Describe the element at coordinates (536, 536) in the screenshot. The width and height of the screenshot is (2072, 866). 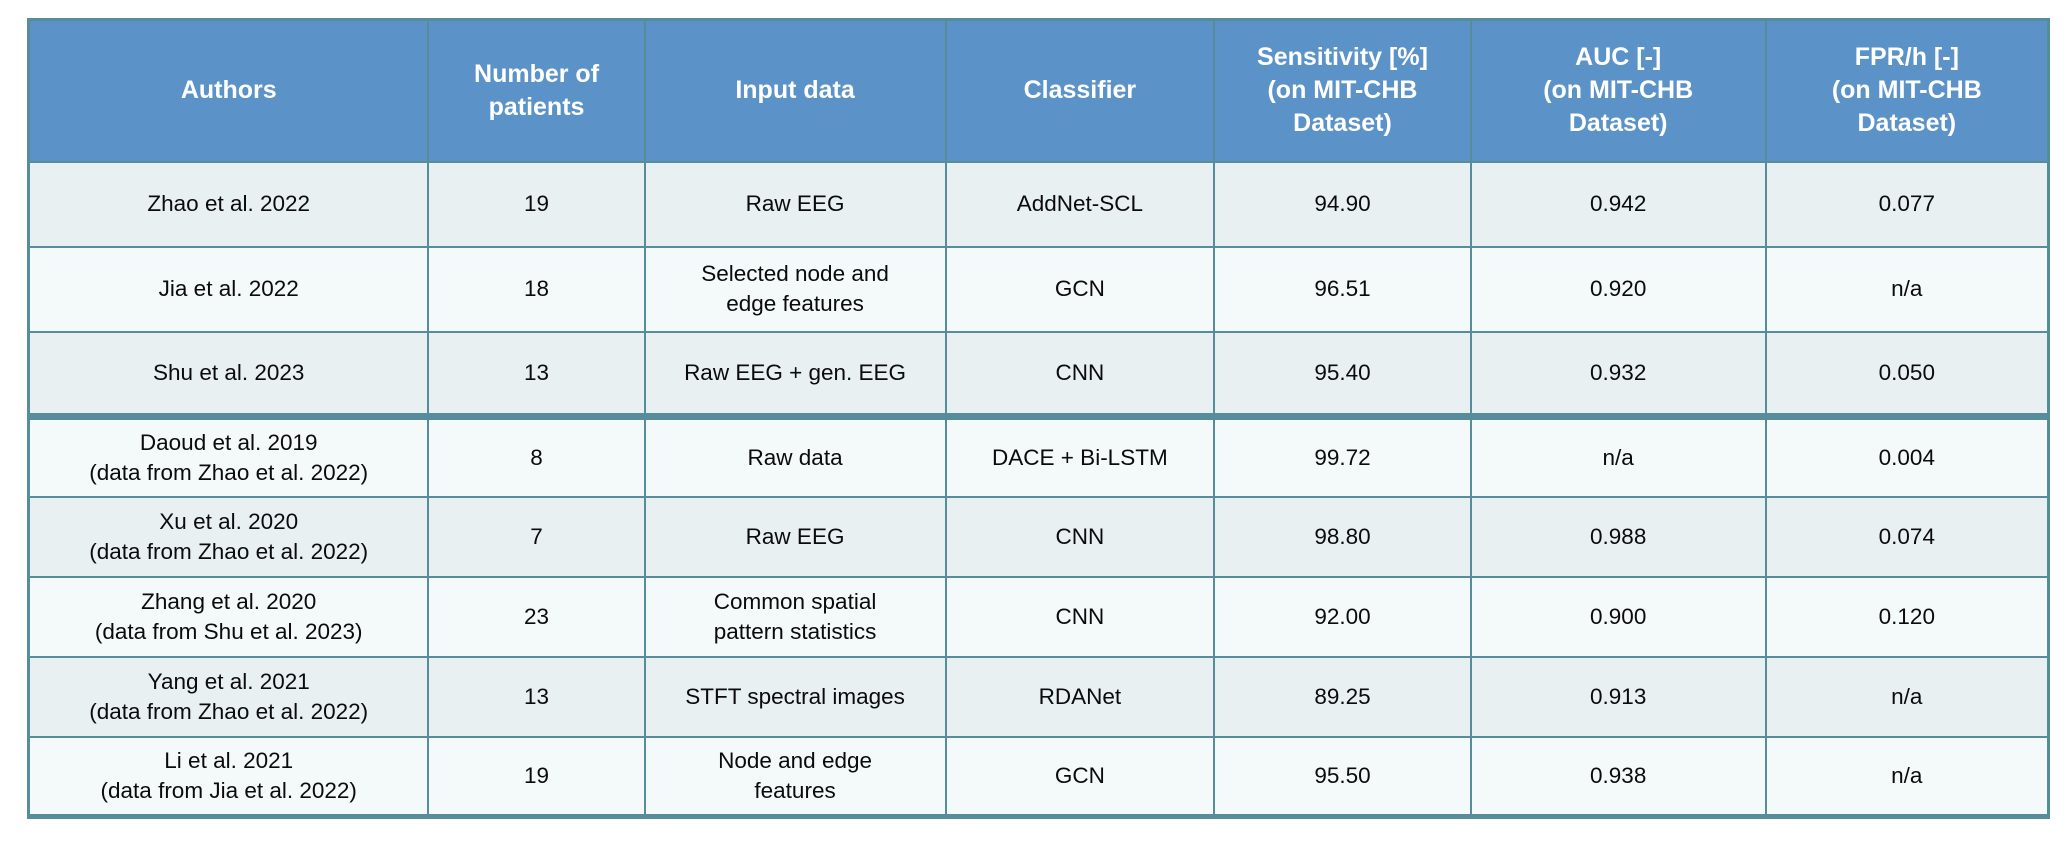
I see `cell-patients: 7` at that location.